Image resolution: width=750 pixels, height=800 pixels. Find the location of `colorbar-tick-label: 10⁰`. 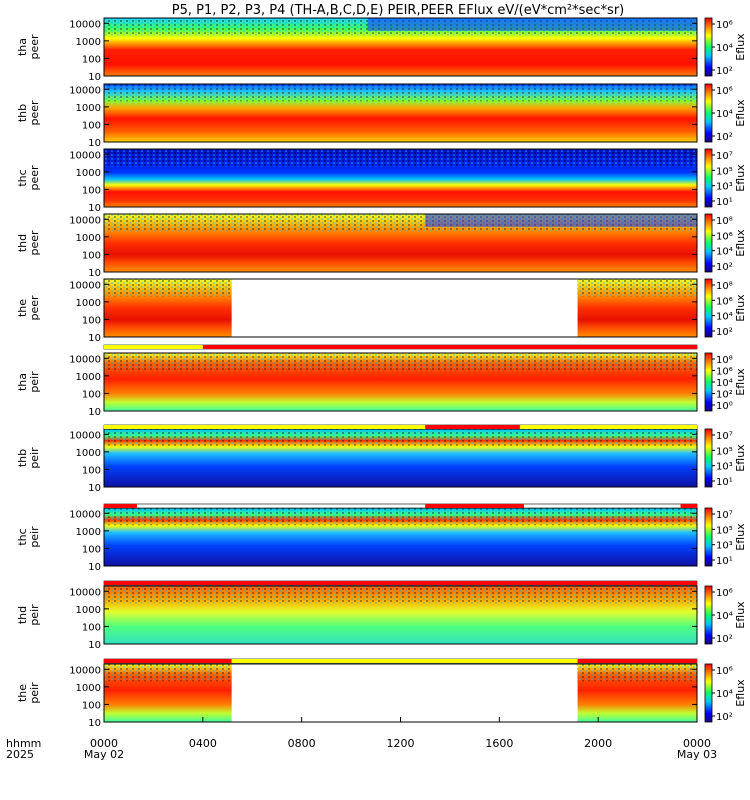

colorbar-tick-label: 10⁰ is located at coordinates (724, 406).